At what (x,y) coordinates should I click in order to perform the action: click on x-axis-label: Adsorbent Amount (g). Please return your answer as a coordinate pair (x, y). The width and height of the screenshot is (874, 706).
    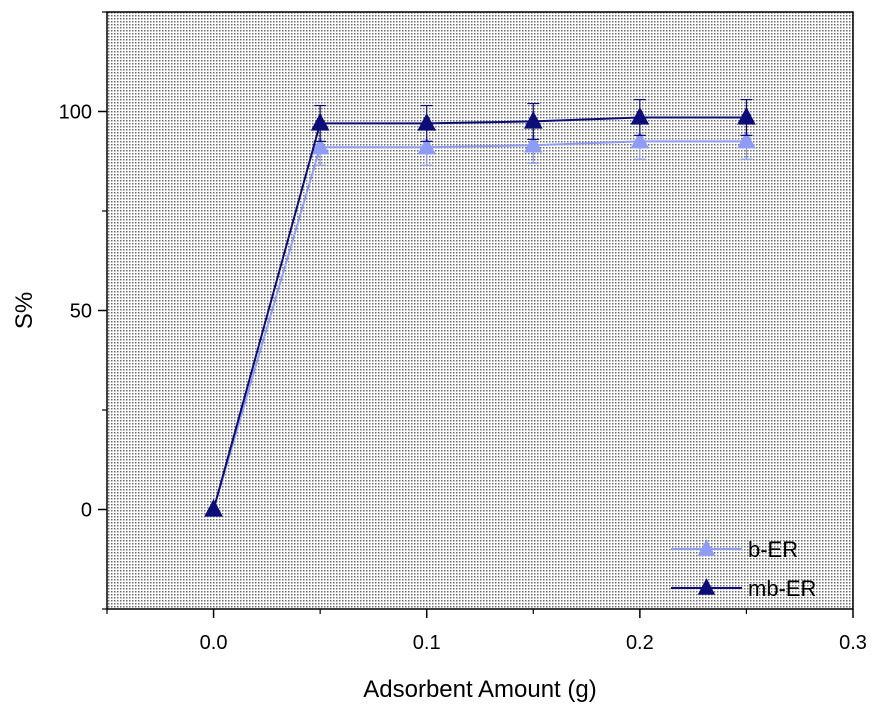
    Looking at the image, I should click on (479, 689).